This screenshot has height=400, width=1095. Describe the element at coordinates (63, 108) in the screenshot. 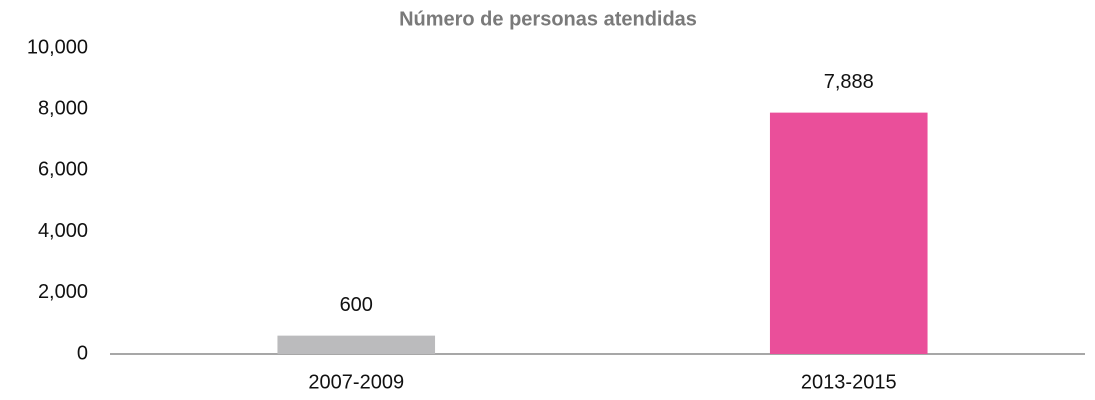

I see `y-tick-label: 8,000` at that location.